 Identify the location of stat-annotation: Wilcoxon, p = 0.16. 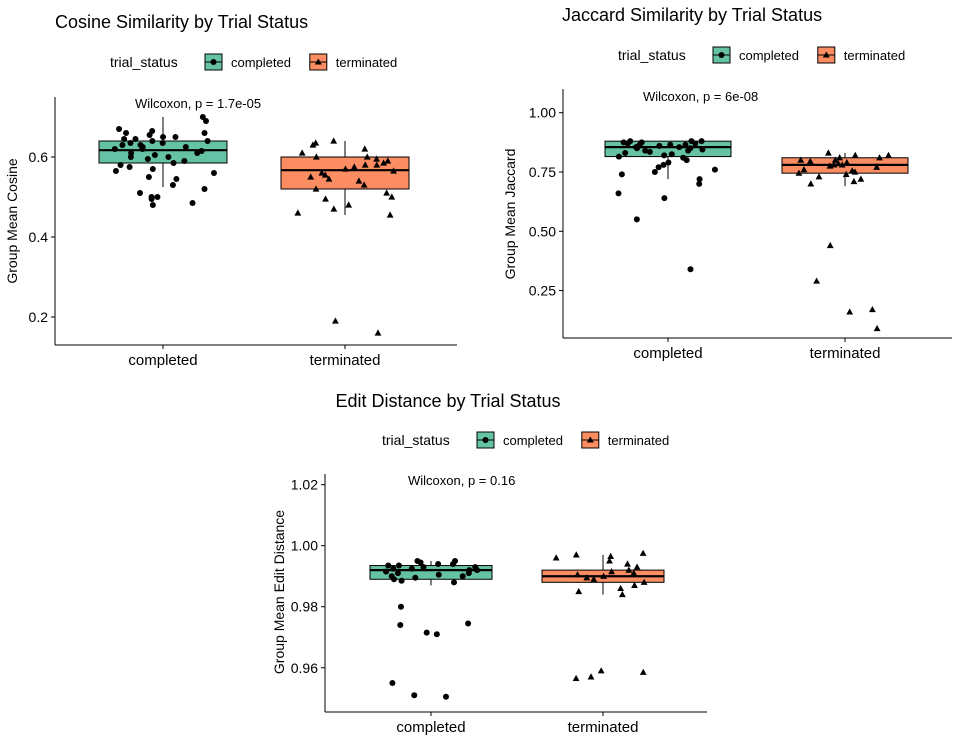
(461, 480).